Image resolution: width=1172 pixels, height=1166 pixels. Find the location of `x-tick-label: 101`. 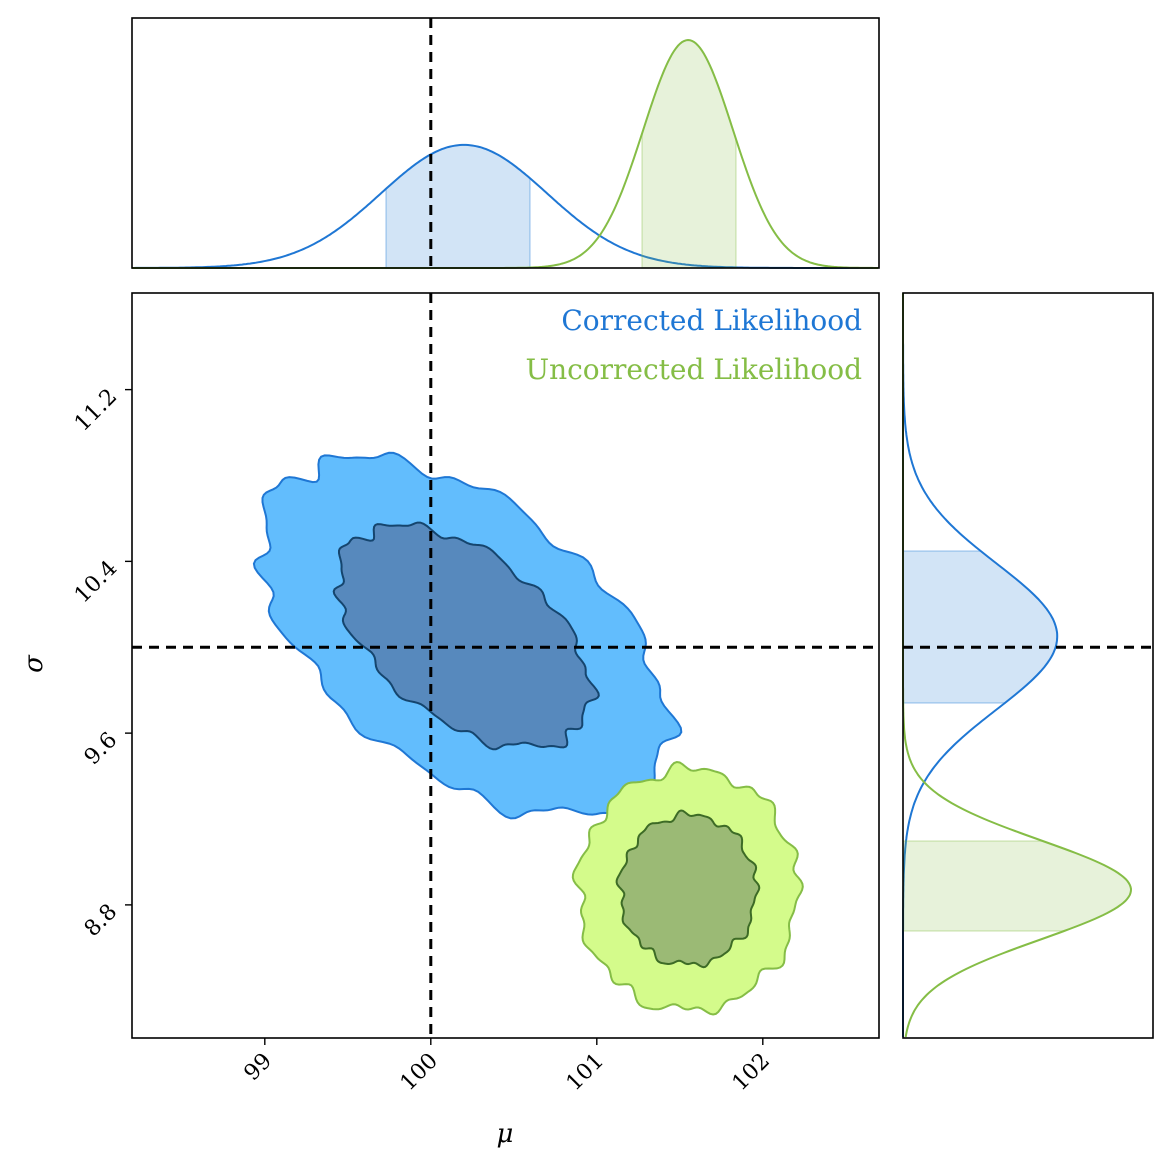

x-tick-label: 101 is located at coordinates (585, 1072).